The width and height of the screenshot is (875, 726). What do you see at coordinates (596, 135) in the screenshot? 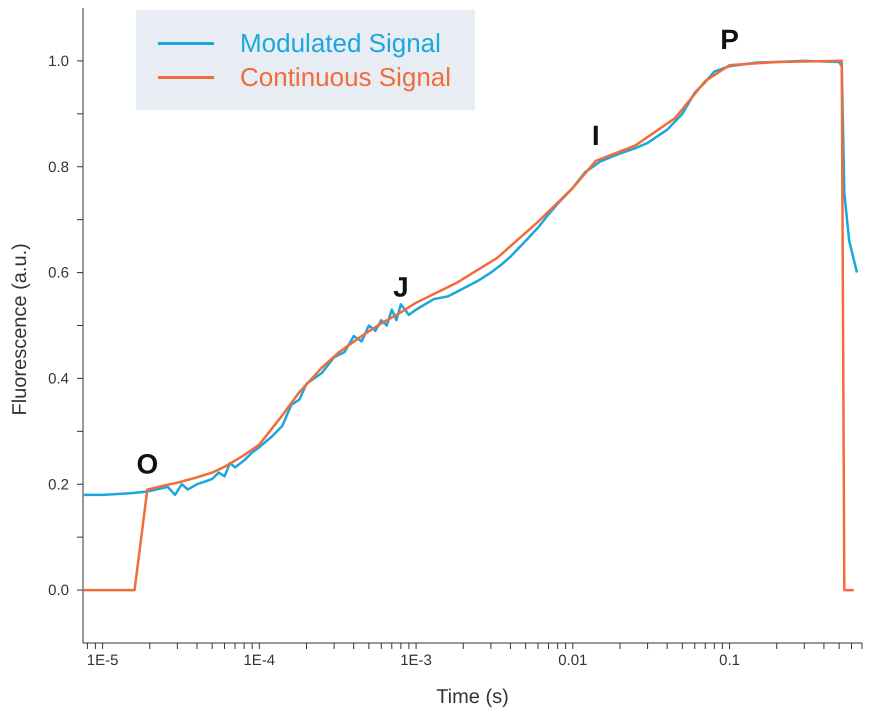
I see `annotation: I` at bounding box center [596, 135].